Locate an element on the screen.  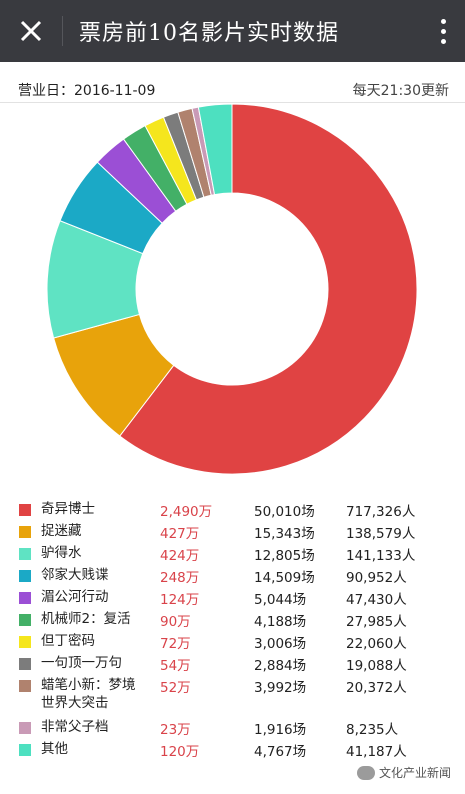
screenings-value: 2,884场 is located at coordinates (280, 666).